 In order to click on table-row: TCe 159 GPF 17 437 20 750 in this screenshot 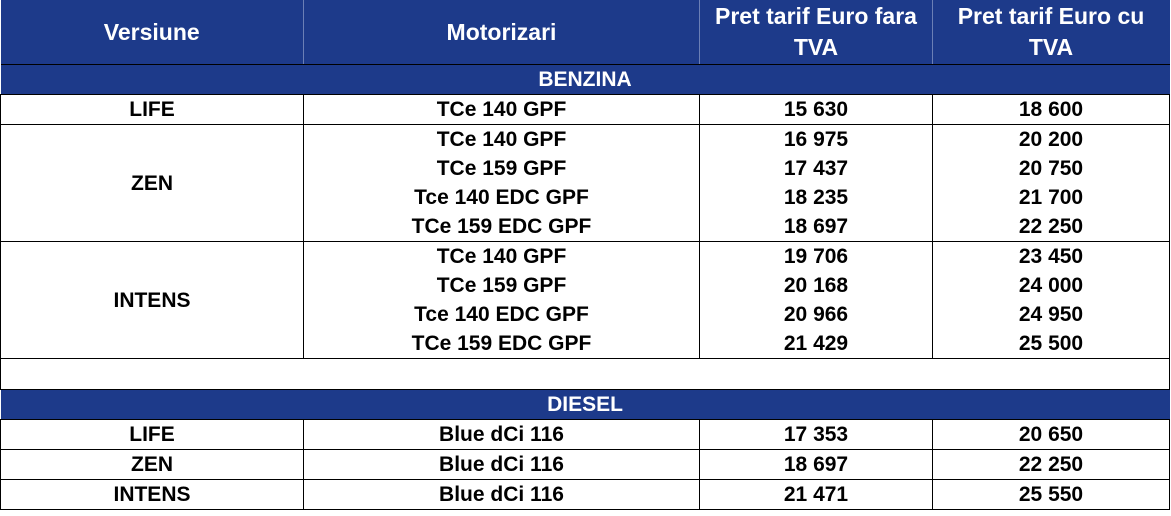, I will do `click(585, 168)`.